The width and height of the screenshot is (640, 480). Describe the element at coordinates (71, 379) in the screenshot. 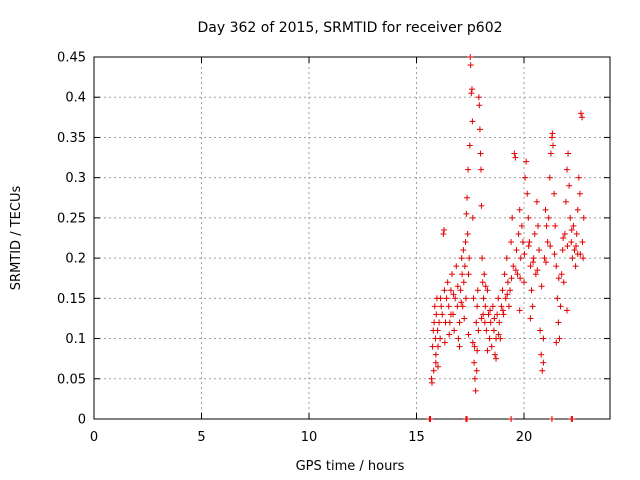

I see `y-tick-label: 0.05` at that location.